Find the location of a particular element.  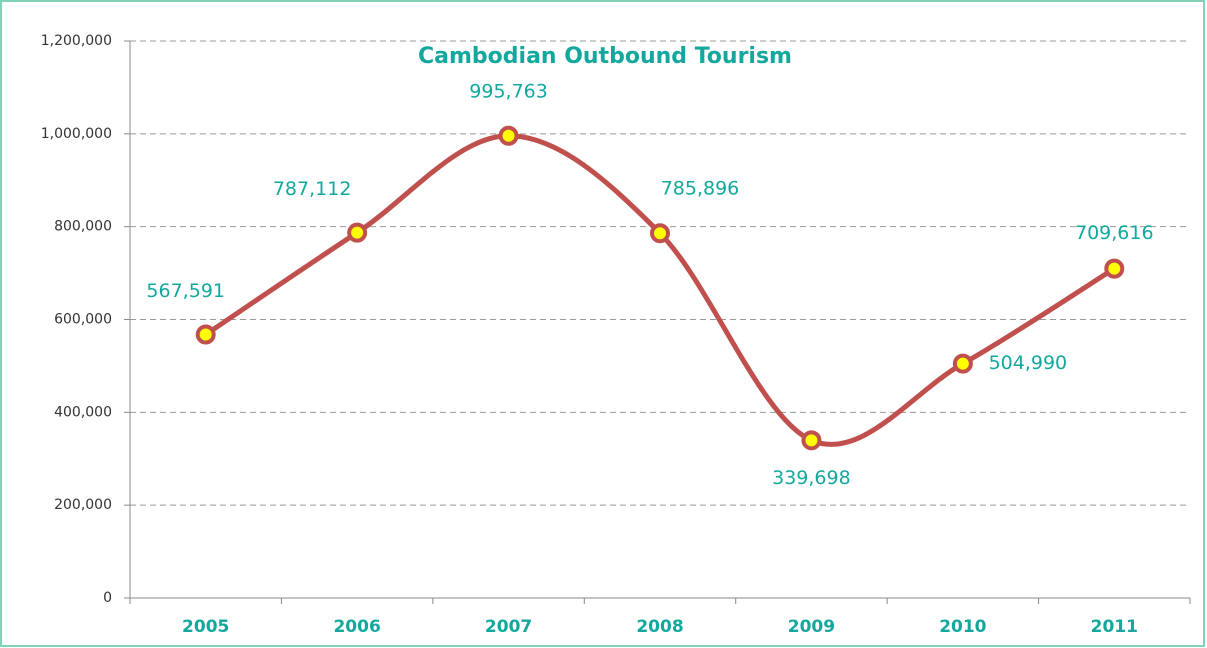

x-tick-label: 2007 is located at coordinates (508, 627).